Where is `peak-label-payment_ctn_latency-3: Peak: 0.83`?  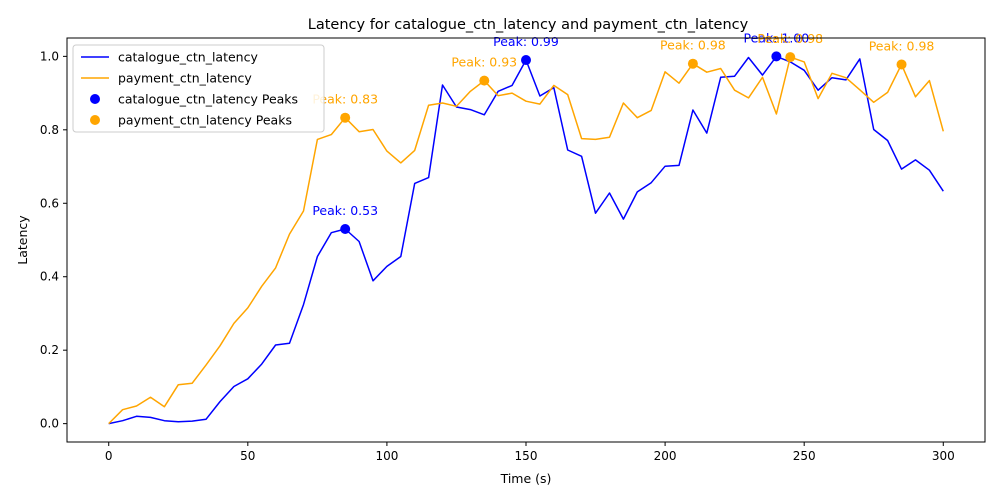 peak-label-payment_ctn_latency-3: Peak: 0.83 is located at coordinates (345, 99).